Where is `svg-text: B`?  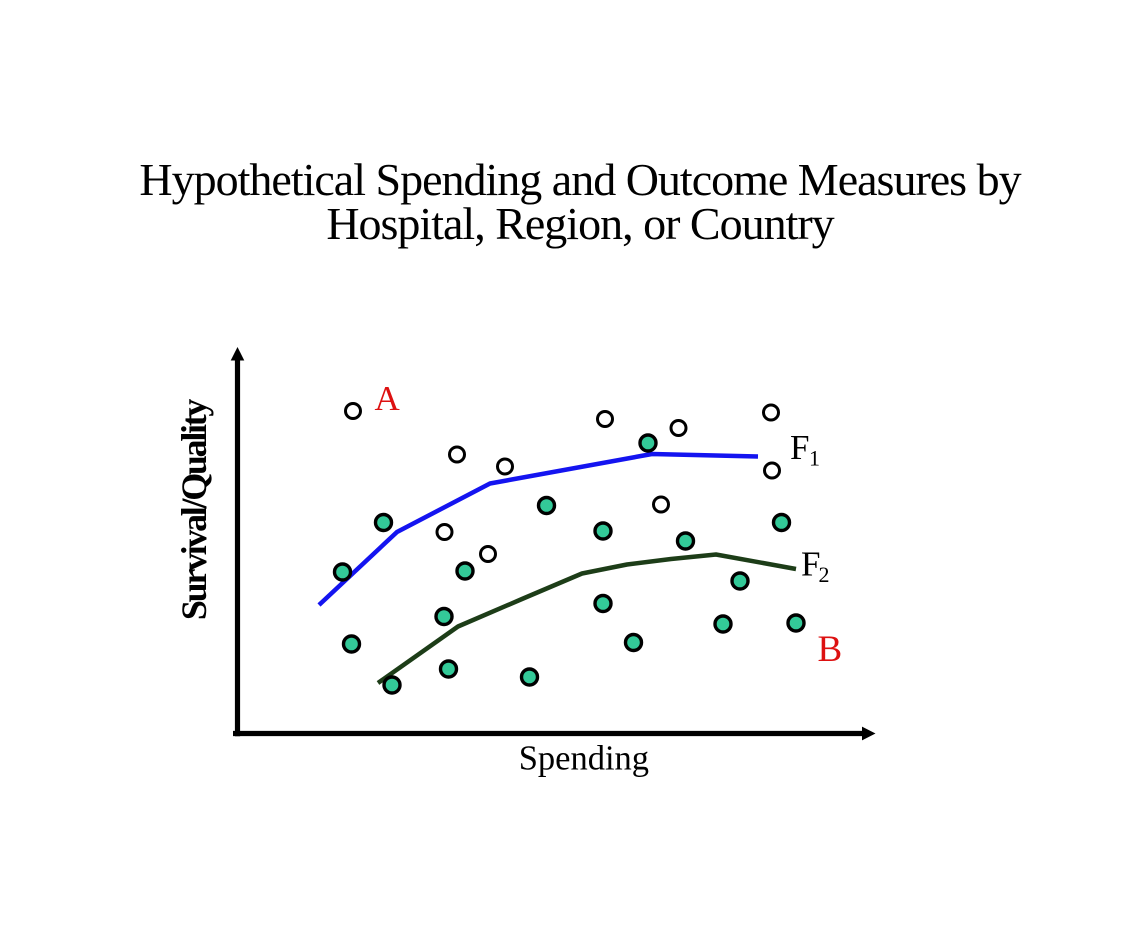 svg-text: B is located at coordinates (830, 649).